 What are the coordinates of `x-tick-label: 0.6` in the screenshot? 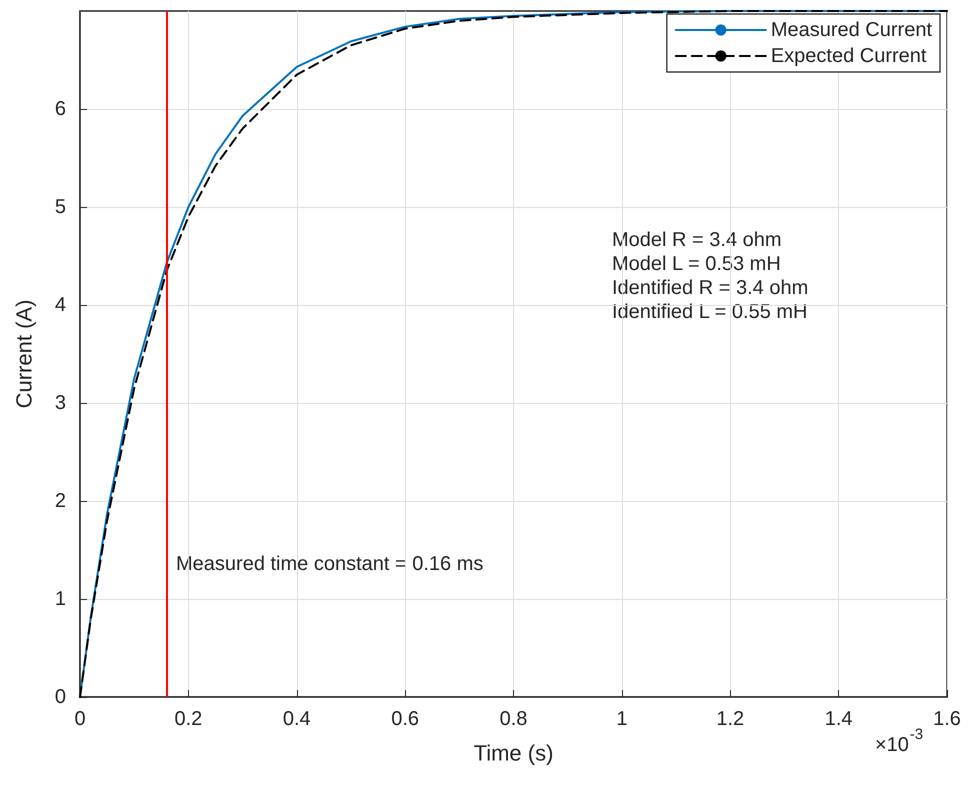 It's located at (405, 719).